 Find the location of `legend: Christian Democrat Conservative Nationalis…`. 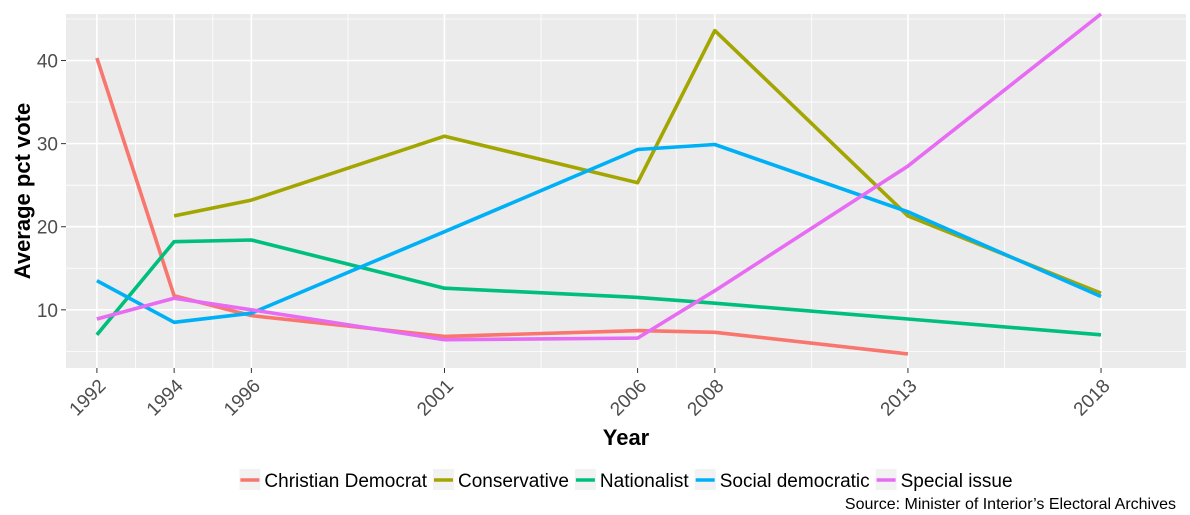

legend: Christian Democrat Conservative Nationalis… is located at coordinates (626, 480).